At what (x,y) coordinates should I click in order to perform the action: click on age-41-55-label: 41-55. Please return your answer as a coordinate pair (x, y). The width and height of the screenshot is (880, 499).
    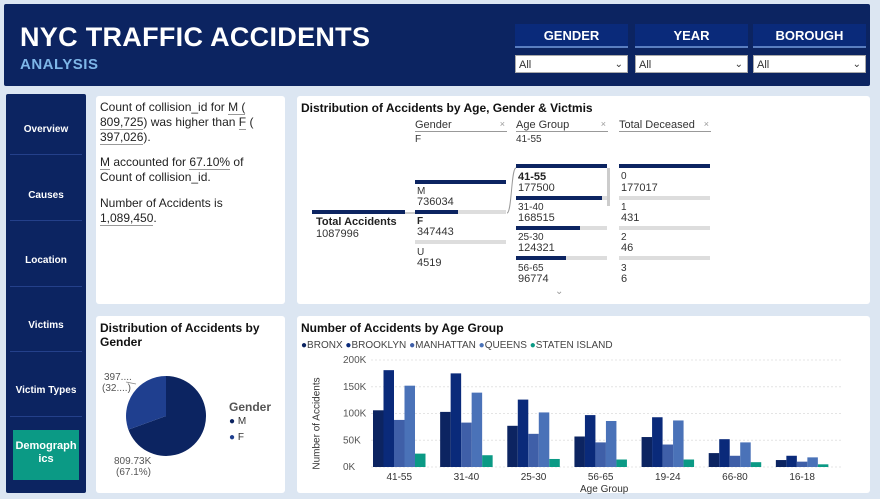
    Looking at the image, I should click on (532, 177).